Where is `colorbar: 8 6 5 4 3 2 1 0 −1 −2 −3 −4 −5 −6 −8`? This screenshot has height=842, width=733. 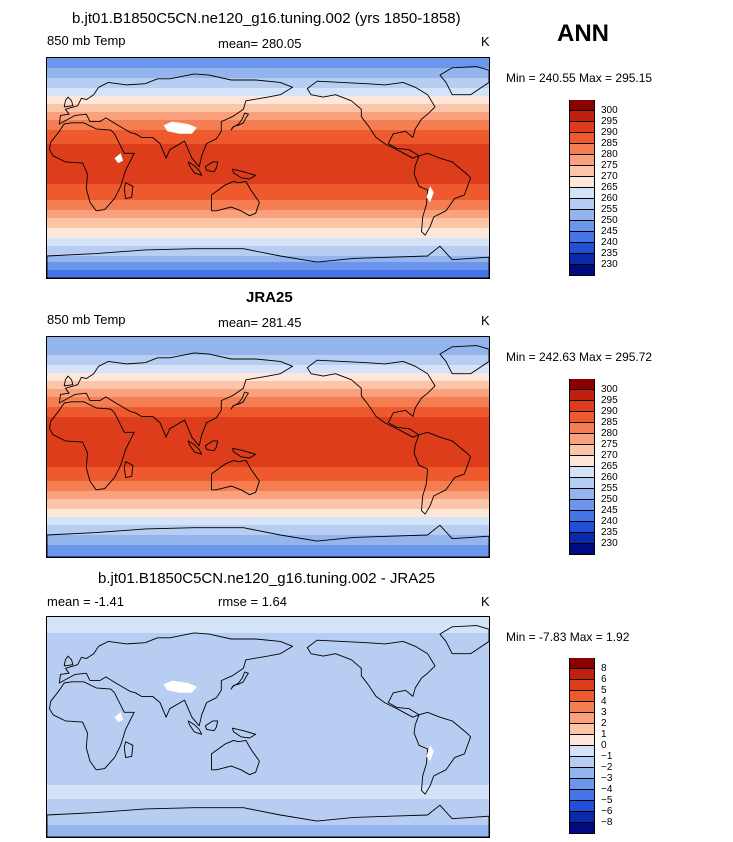 colorbar: 8 6 5 4 3 2 1 0 −1 −2 −3 −4 −5 −6 −8 is located at coordinates (590, 746).